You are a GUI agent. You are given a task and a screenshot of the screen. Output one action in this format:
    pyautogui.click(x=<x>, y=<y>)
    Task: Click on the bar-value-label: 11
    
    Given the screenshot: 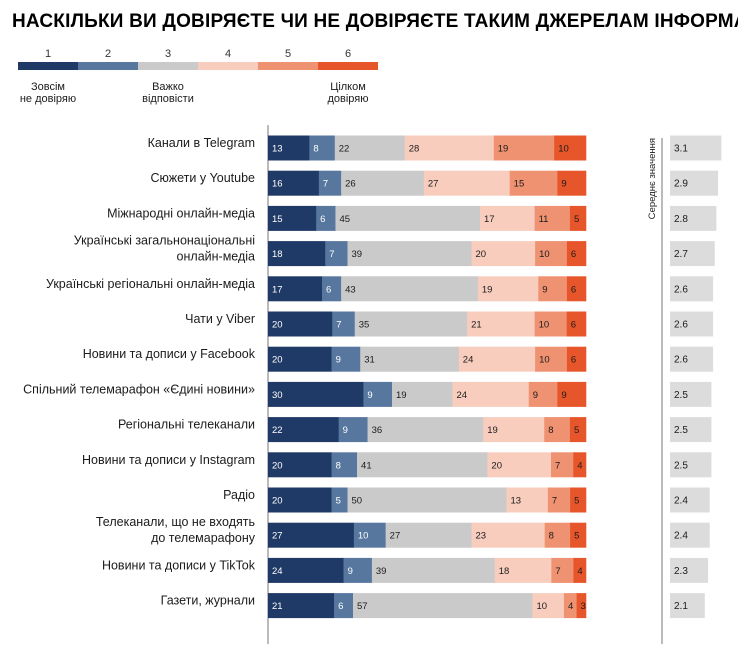 What is the action you would take?
    pyautogui.click(x=544, y=219)
    